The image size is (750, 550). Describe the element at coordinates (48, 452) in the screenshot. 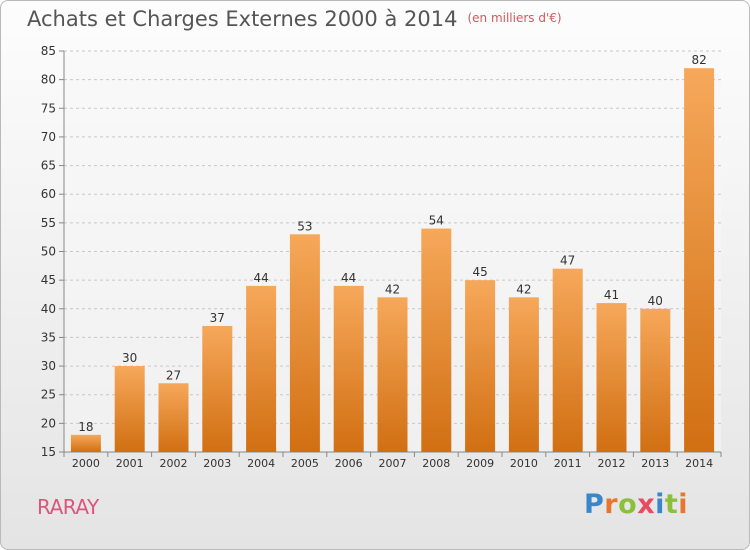

I see `y-tick-label: 15` at that location.